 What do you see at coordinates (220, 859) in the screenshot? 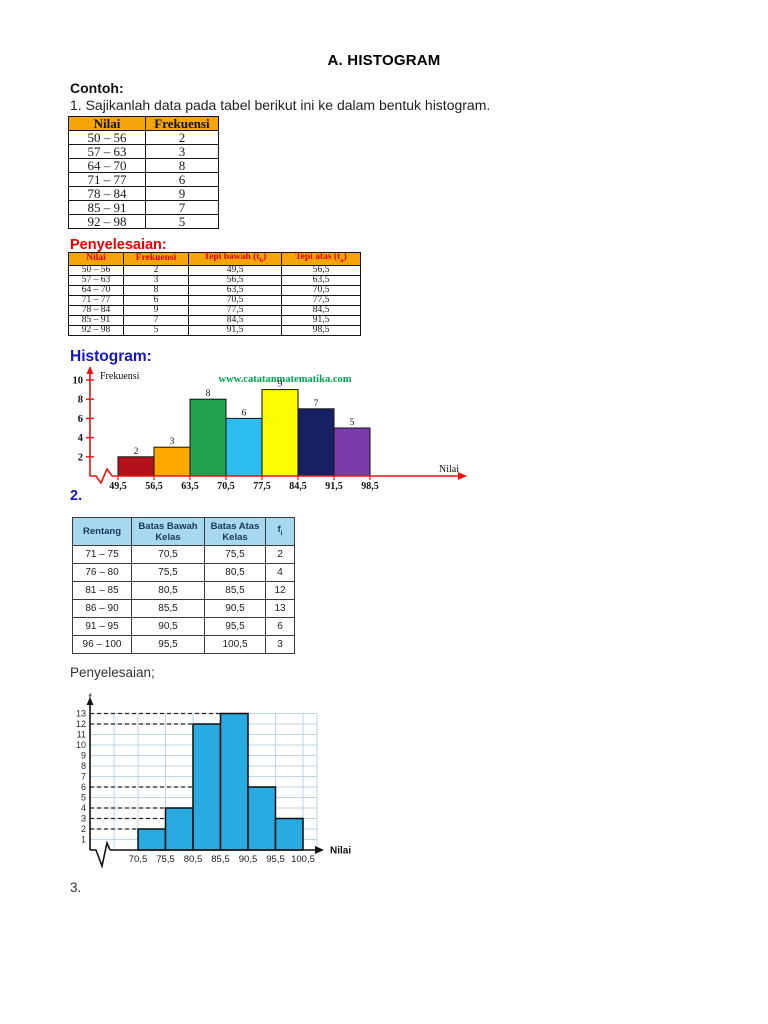
I see `x-tick-label: 85,5` at bounding box center [220, 859].